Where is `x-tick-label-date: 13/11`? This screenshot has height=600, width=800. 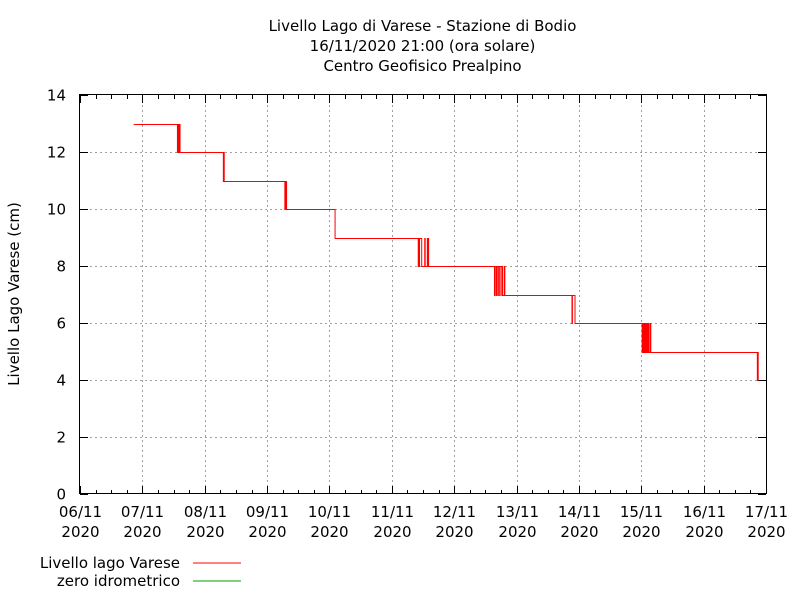
x-tick-label-date: 13/11 is located at coordinates (517, 512).